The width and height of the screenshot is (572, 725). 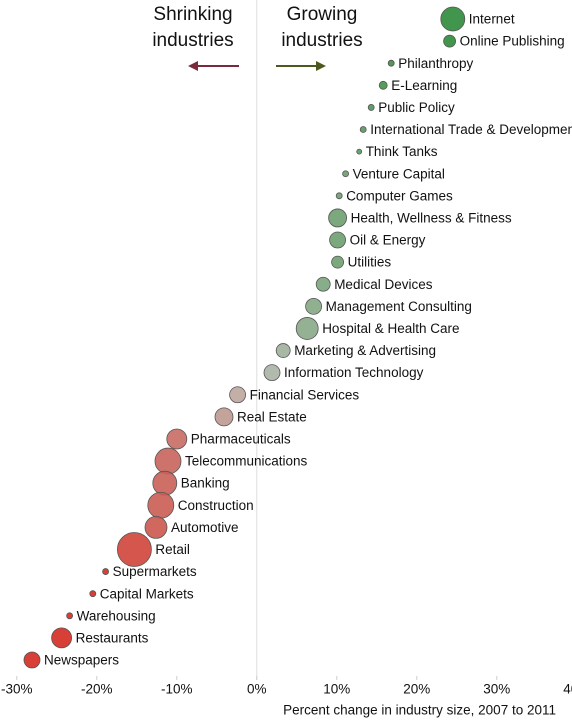 I want to click on bubble-label: Utilities, so click(x=370, y=262).